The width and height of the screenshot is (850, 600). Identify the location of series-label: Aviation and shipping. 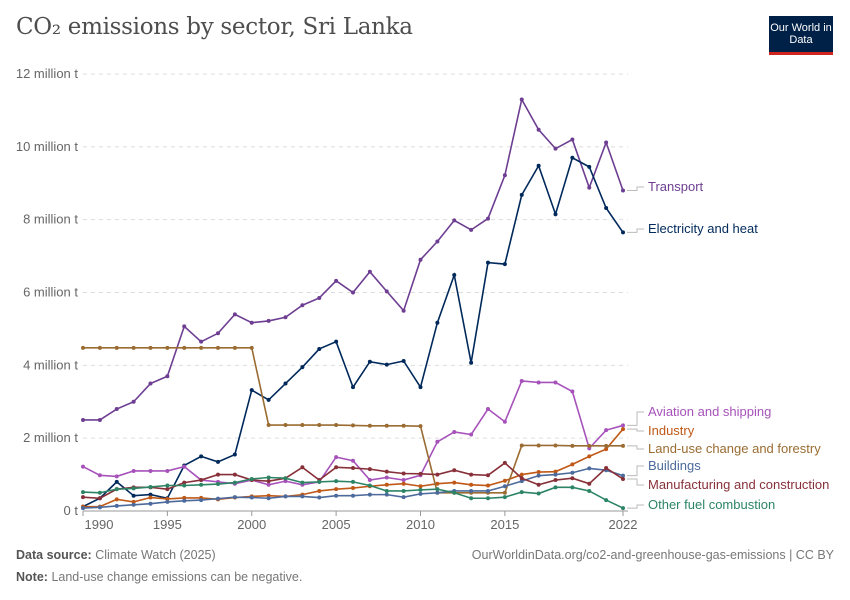
(709, 411).